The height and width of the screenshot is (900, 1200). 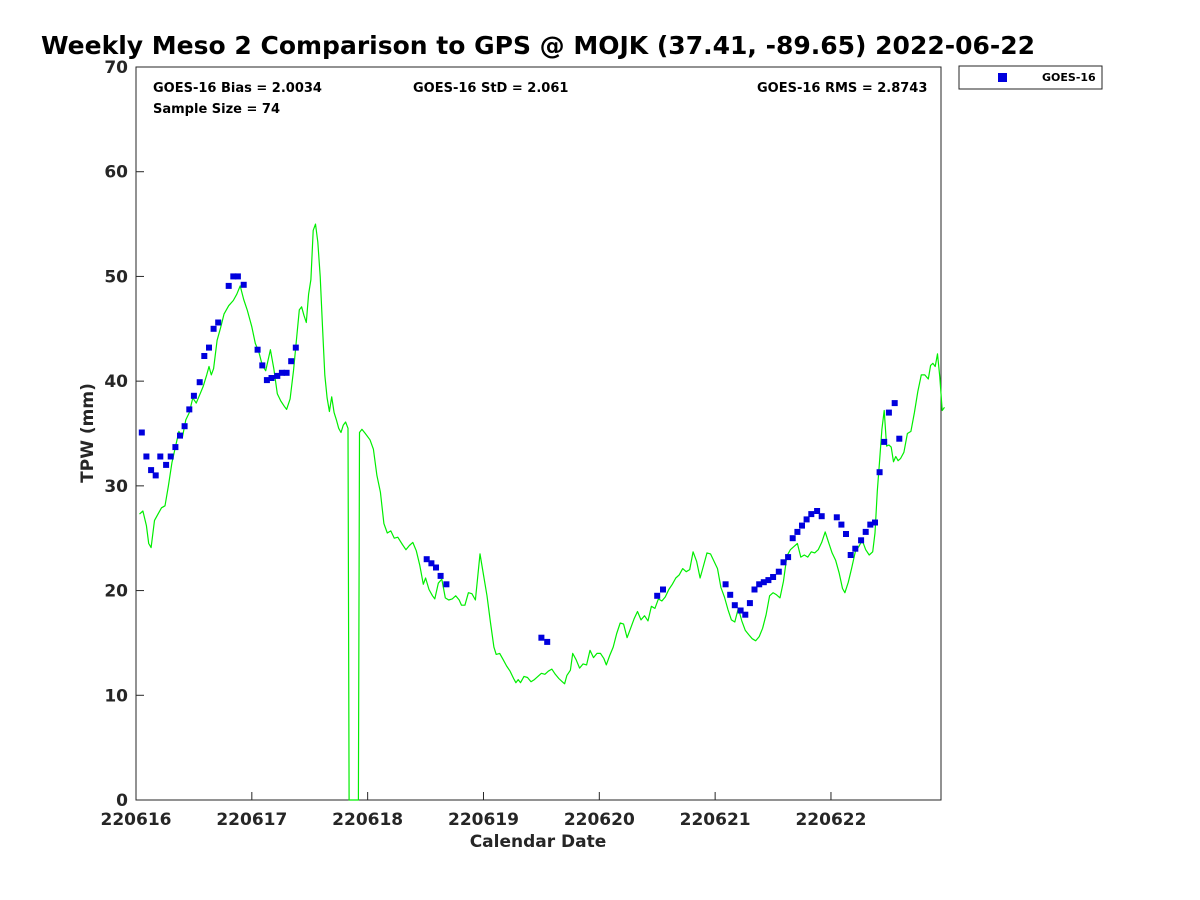 What do you see at coordinates (599, 820) in the screenshot?
I see `x-tick-label: 220620` at bounding box center [599, 820].